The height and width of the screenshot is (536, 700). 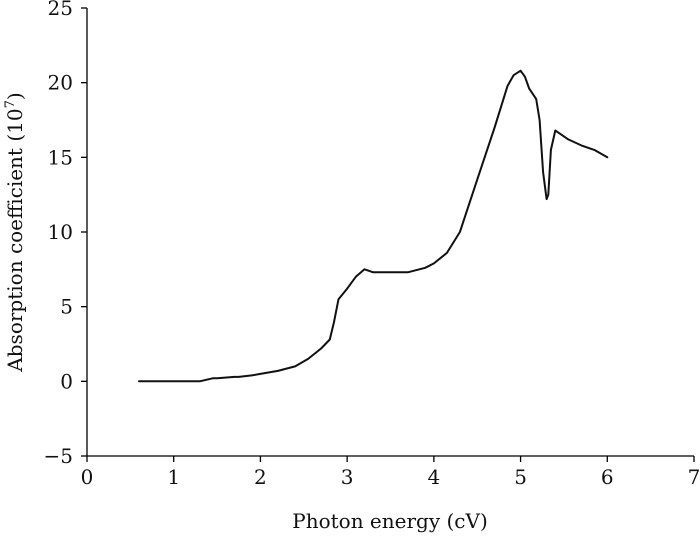 I want to click on y-tick-label: 20, so click(x=60, y=83).